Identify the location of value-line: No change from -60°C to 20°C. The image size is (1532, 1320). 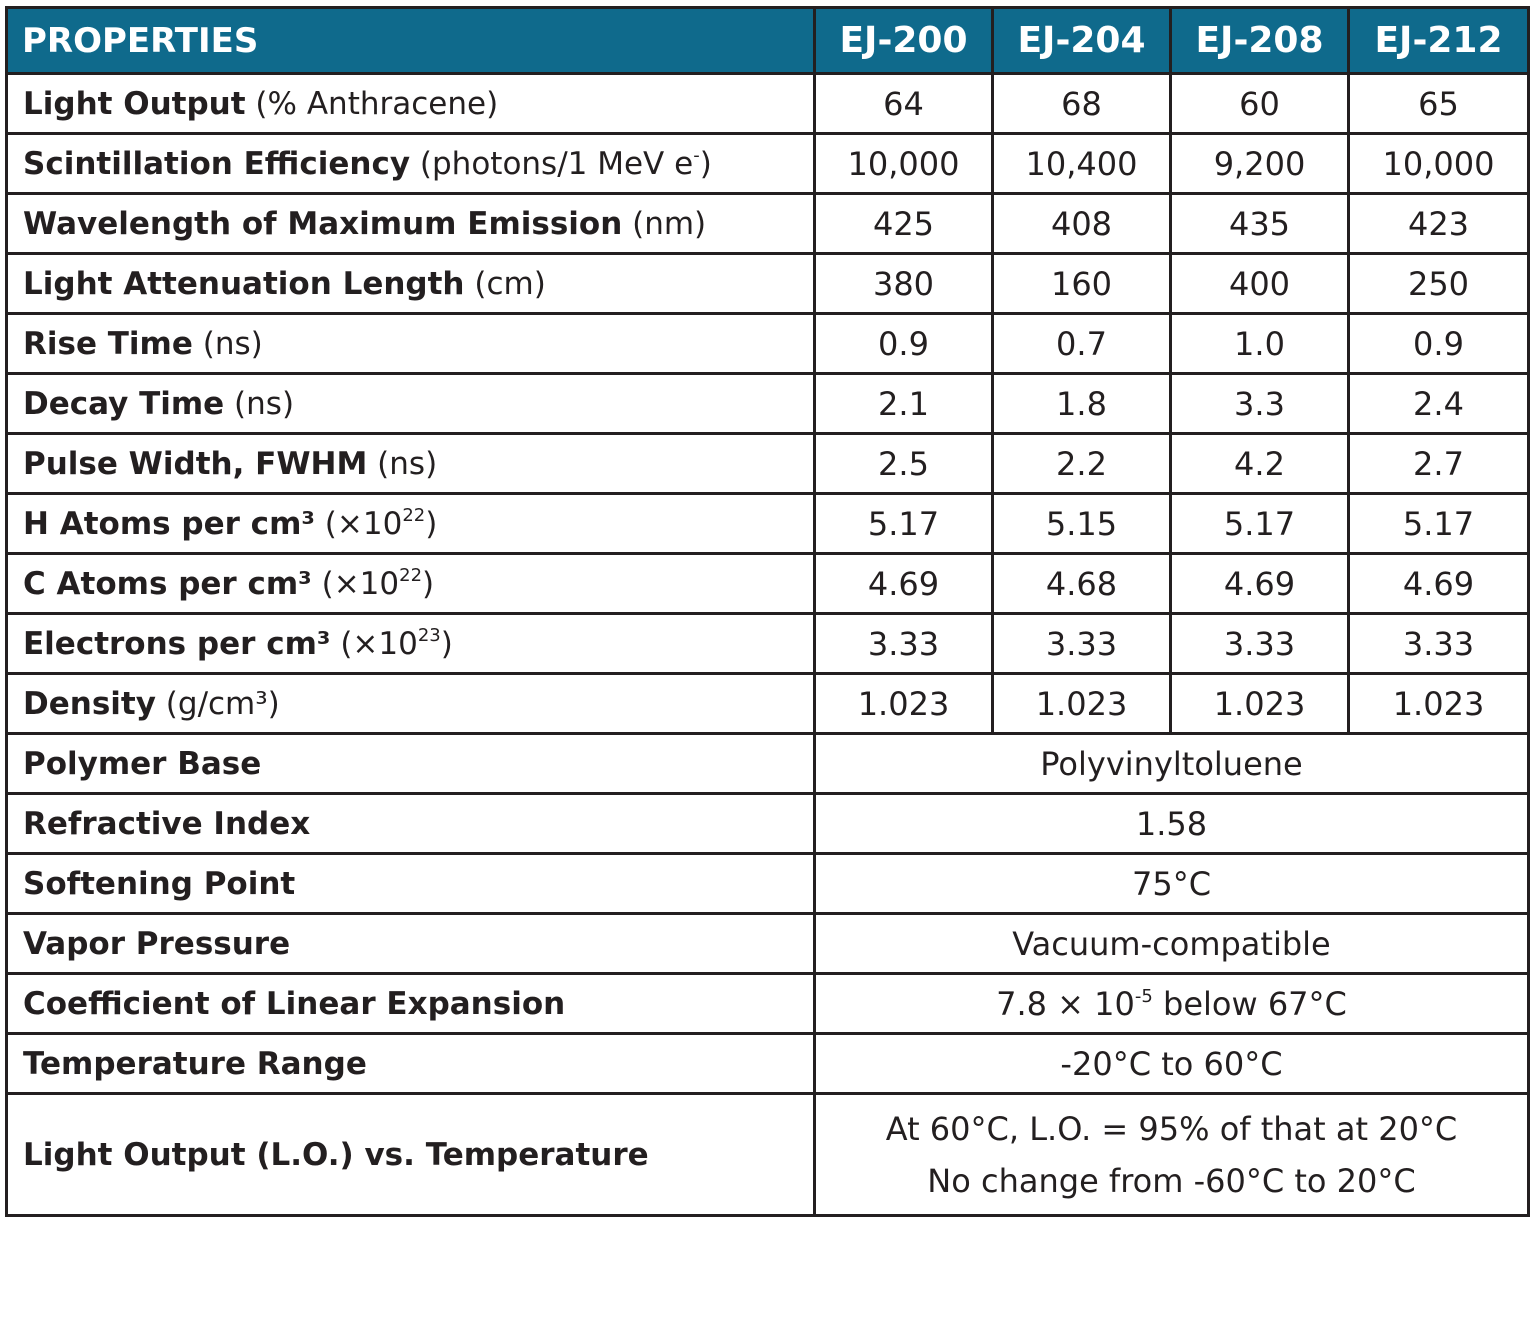
(1171, 1180).